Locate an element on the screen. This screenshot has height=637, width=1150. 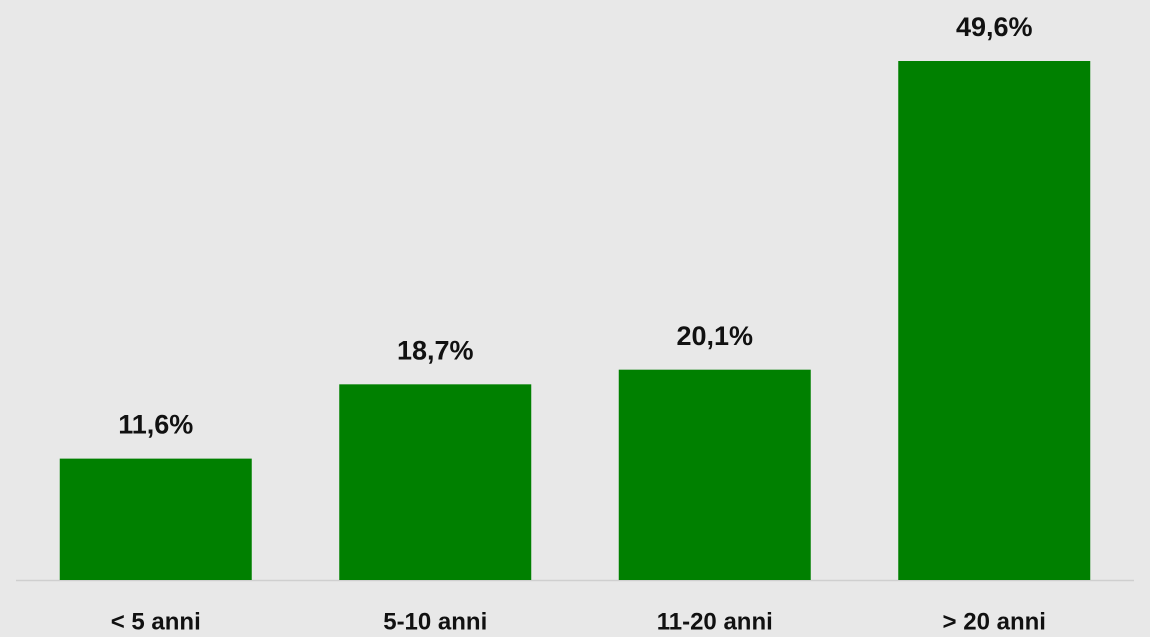
x-tick-label: < 5 anni is located at coordinates (156, 621).